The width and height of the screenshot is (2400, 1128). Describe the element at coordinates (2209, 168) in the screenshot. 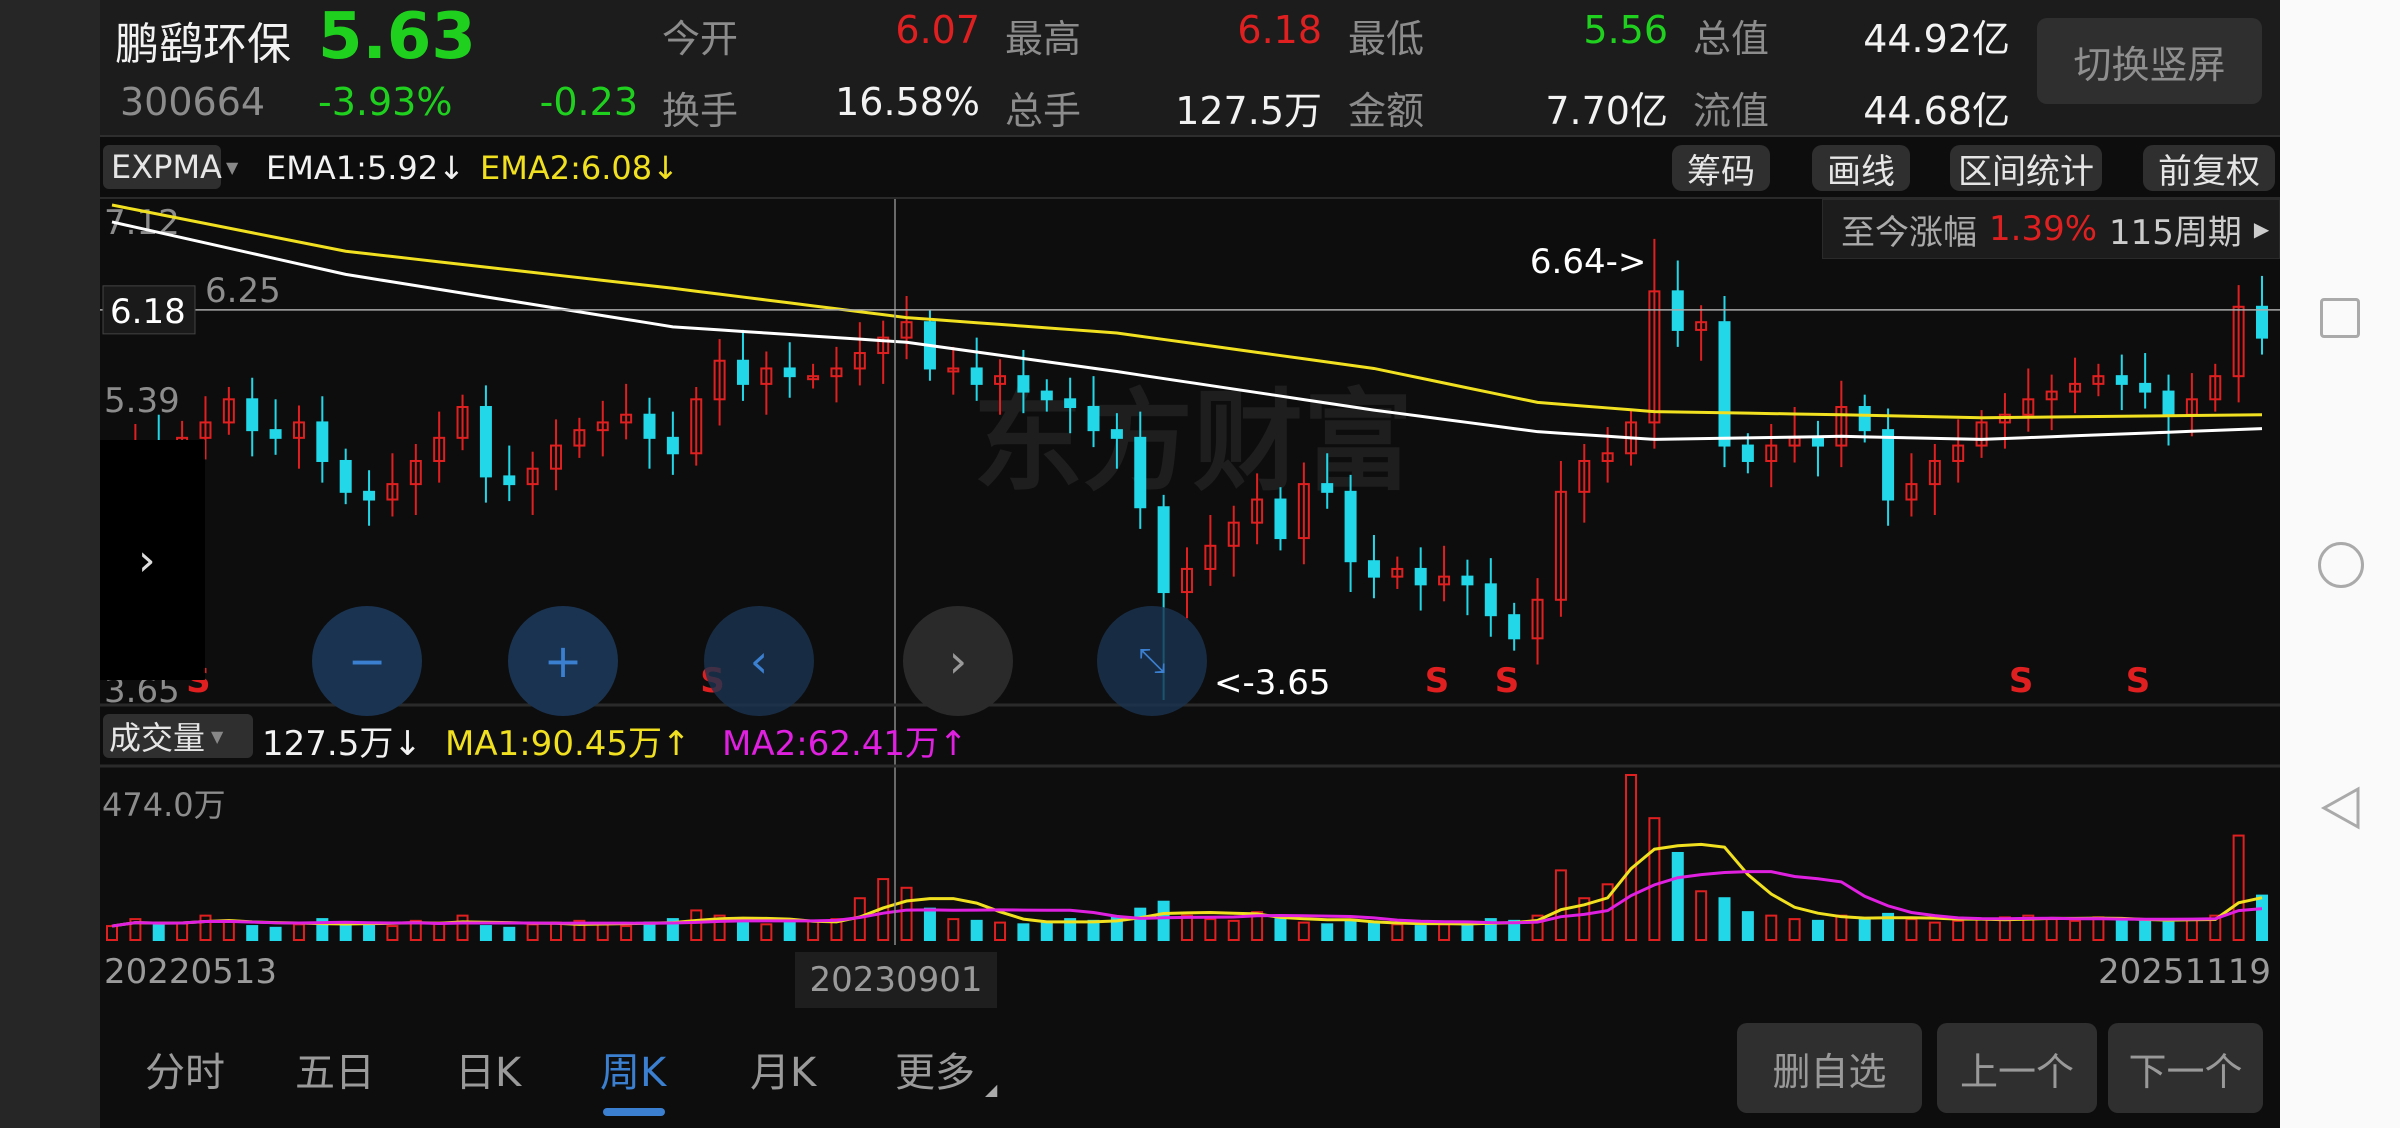

I see `forward-adjust-button: 前复权` at that location.